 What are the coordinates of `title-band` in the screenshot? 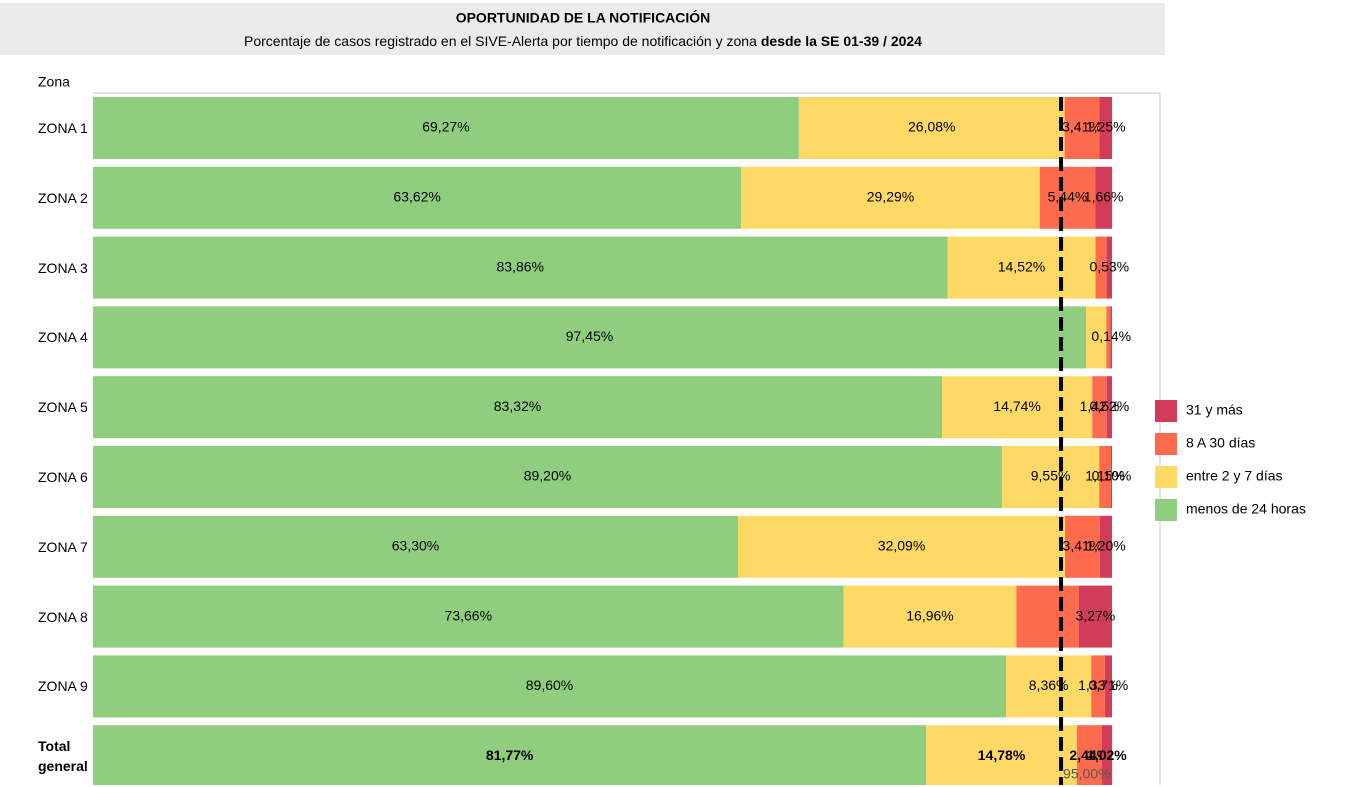 It's located at (582, 29).